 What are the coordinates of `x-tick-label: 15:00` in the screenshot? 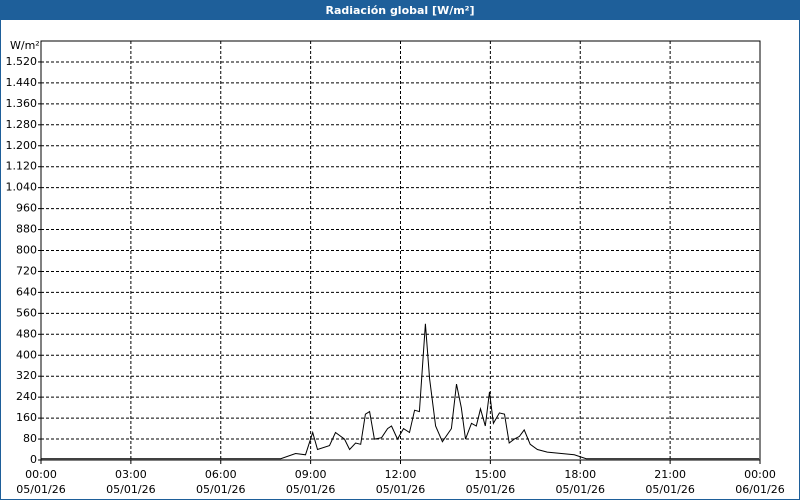 It's located at (491, 474).